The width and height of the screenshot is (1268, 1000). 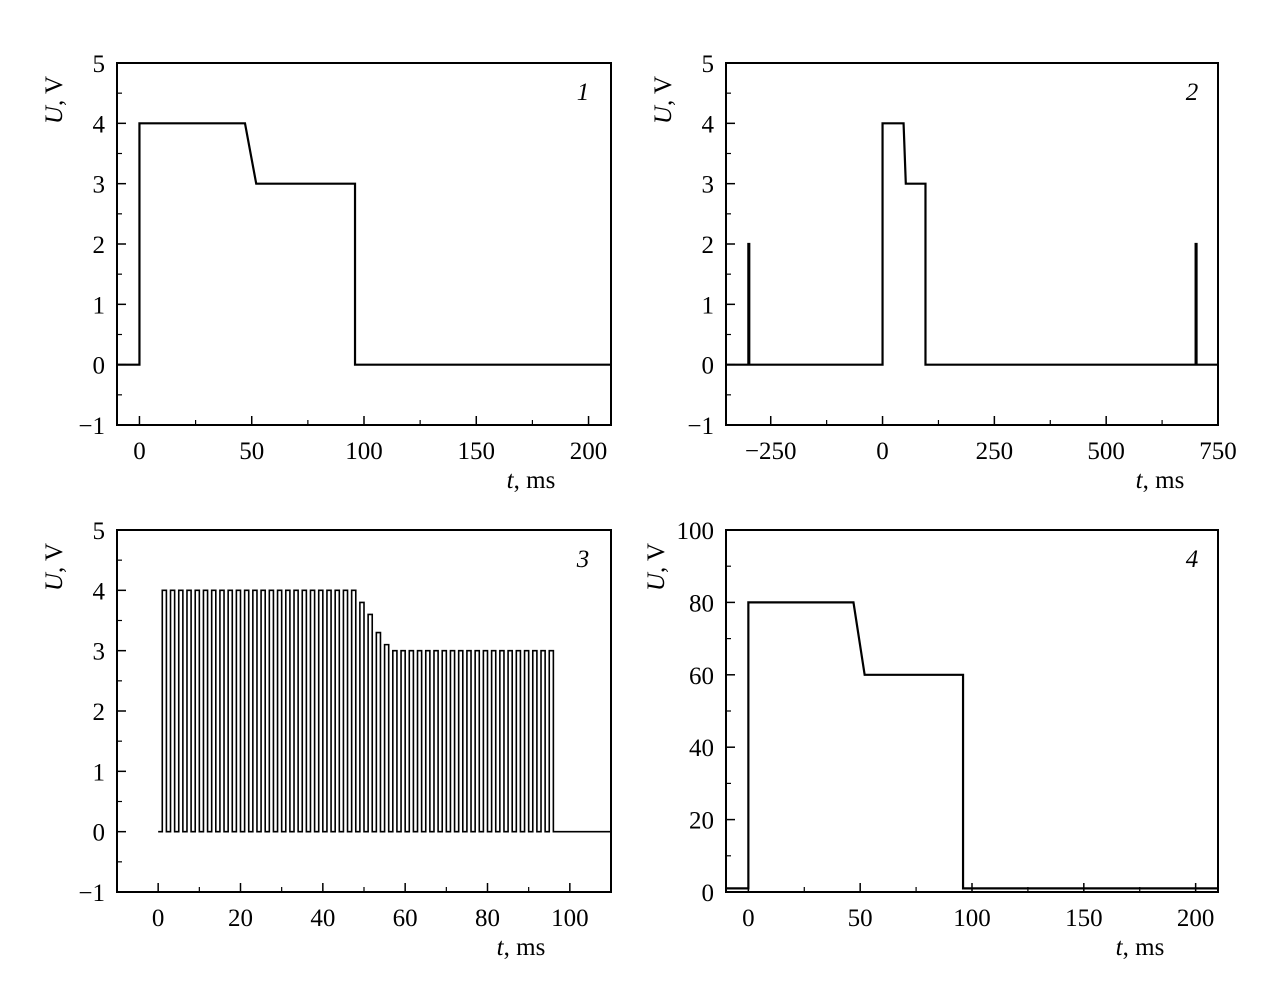 What do you see at coordinates (487, 918) in the screenshot?
I see `x-tick-label: 80` at bounding box center [487, 918].